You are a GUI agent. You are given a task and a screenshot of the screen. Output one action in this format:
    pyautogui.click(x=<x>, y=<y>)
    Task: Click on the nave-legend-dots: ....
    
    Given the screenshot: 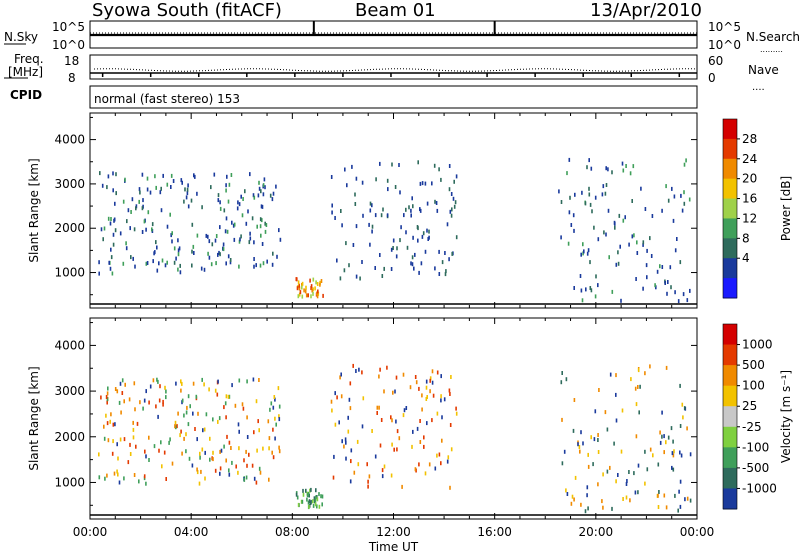 What is the action you would take?
    pyautogui.click(x=758, y=87)
    